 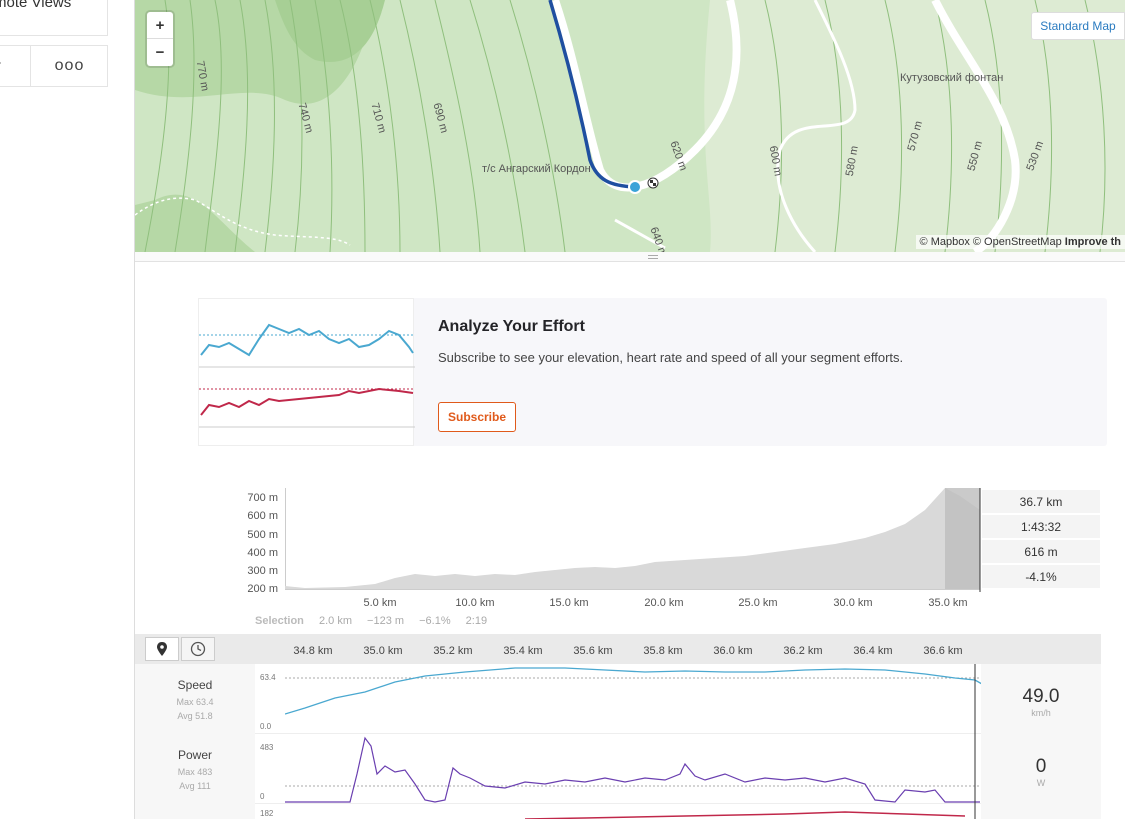 I want to click on upsell-chart-image, so click(x=306, y=372).